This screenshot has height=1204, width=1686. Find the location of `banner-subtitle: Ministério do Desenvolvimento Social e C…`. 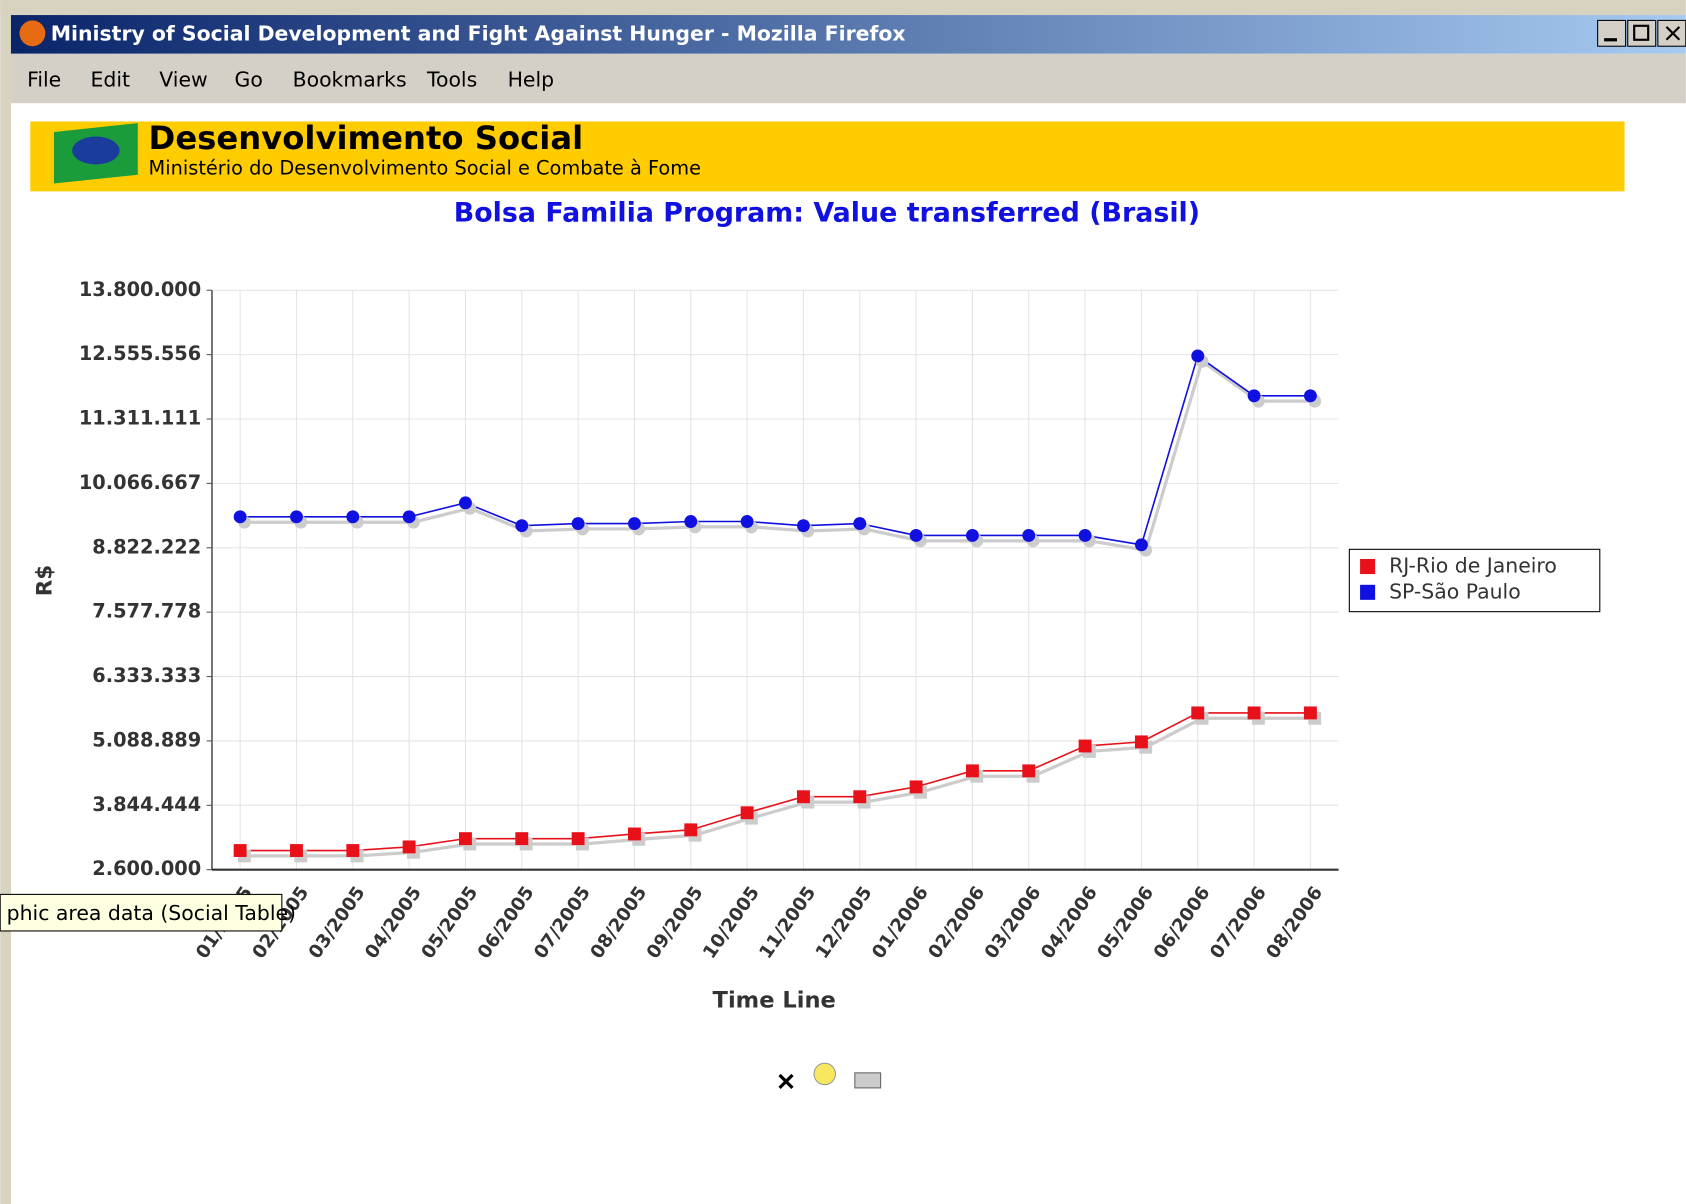

banner-subtitle: Ministério do Desenvolvimento Social e C… is located at coordinates (425, 167).